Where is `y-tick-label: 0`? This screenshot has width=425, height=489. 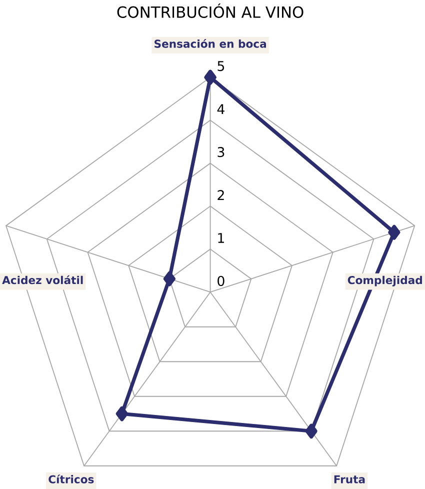 y-tick-label: 0 is located at coordinates (221, 281).